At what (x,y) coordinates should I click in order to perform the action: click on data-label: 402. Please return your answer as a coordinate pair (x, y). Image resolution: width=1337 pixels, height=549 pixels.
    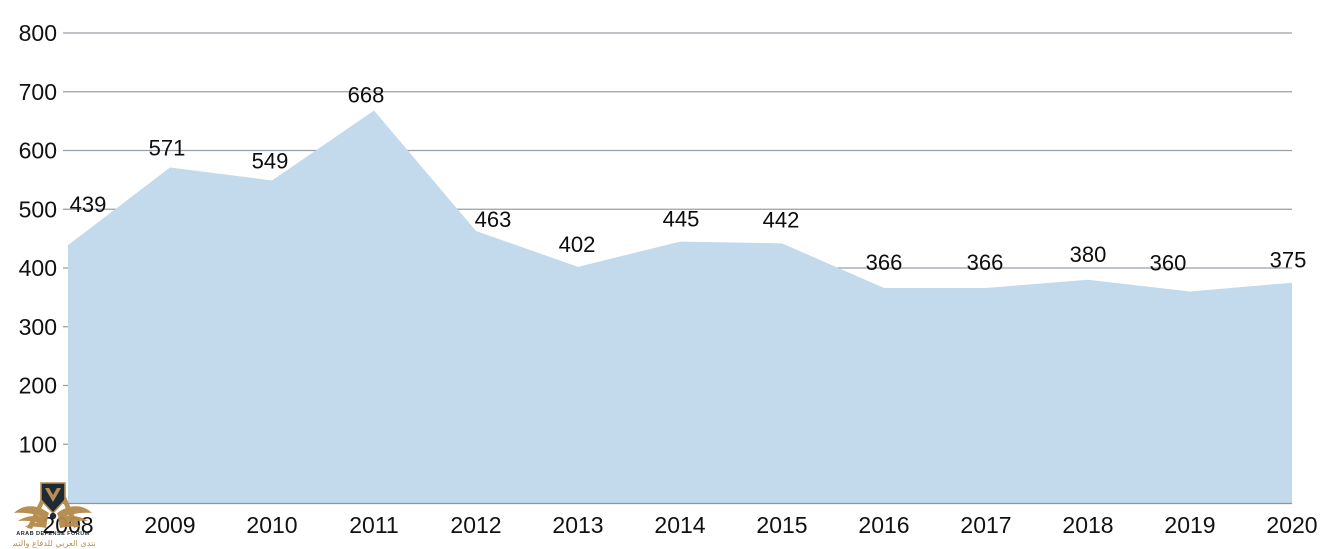
    Looking at the image, I should click on (577, 244).